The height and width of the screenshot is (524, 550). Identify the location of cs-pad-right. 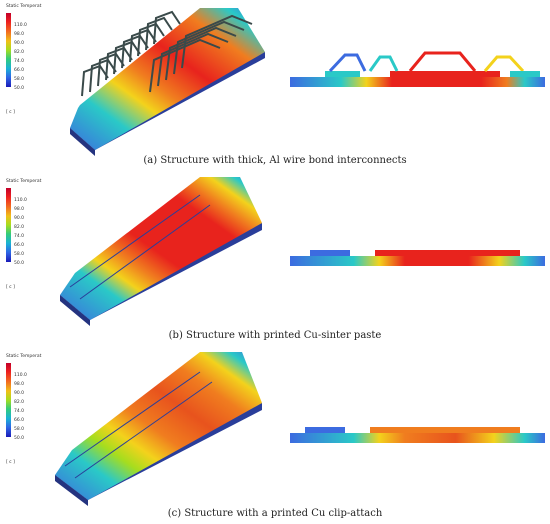
(525, 74).